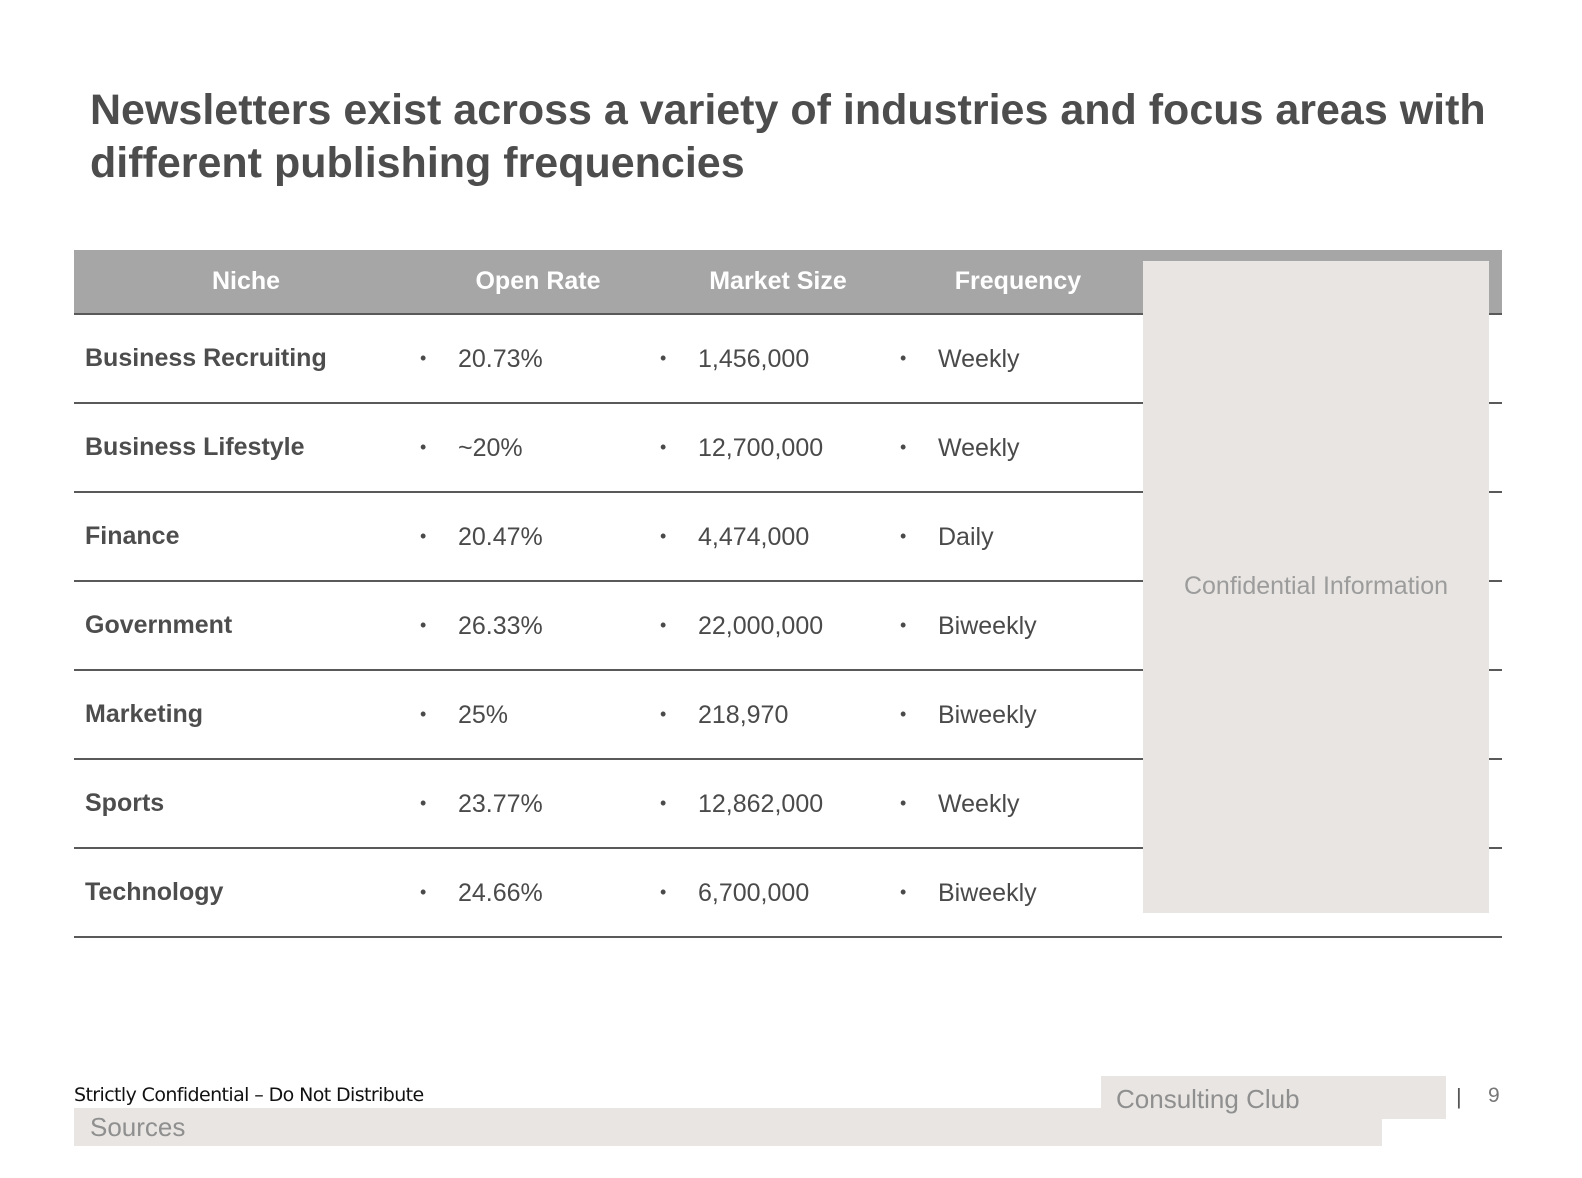  I want to click on market-size-cell: • 22,000,000, so click(778, 626).